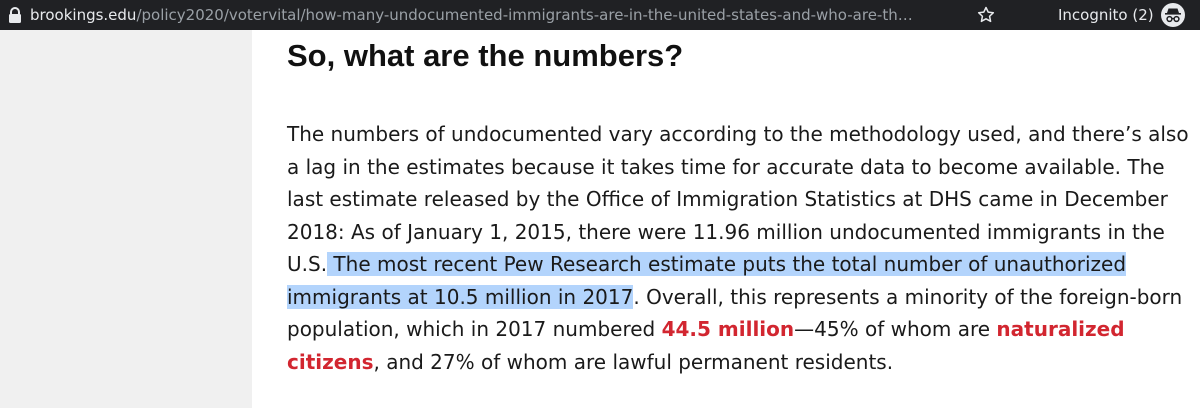 The image size is (1200, 408). I want to click on text-segment: U.S., so click(307, 264).